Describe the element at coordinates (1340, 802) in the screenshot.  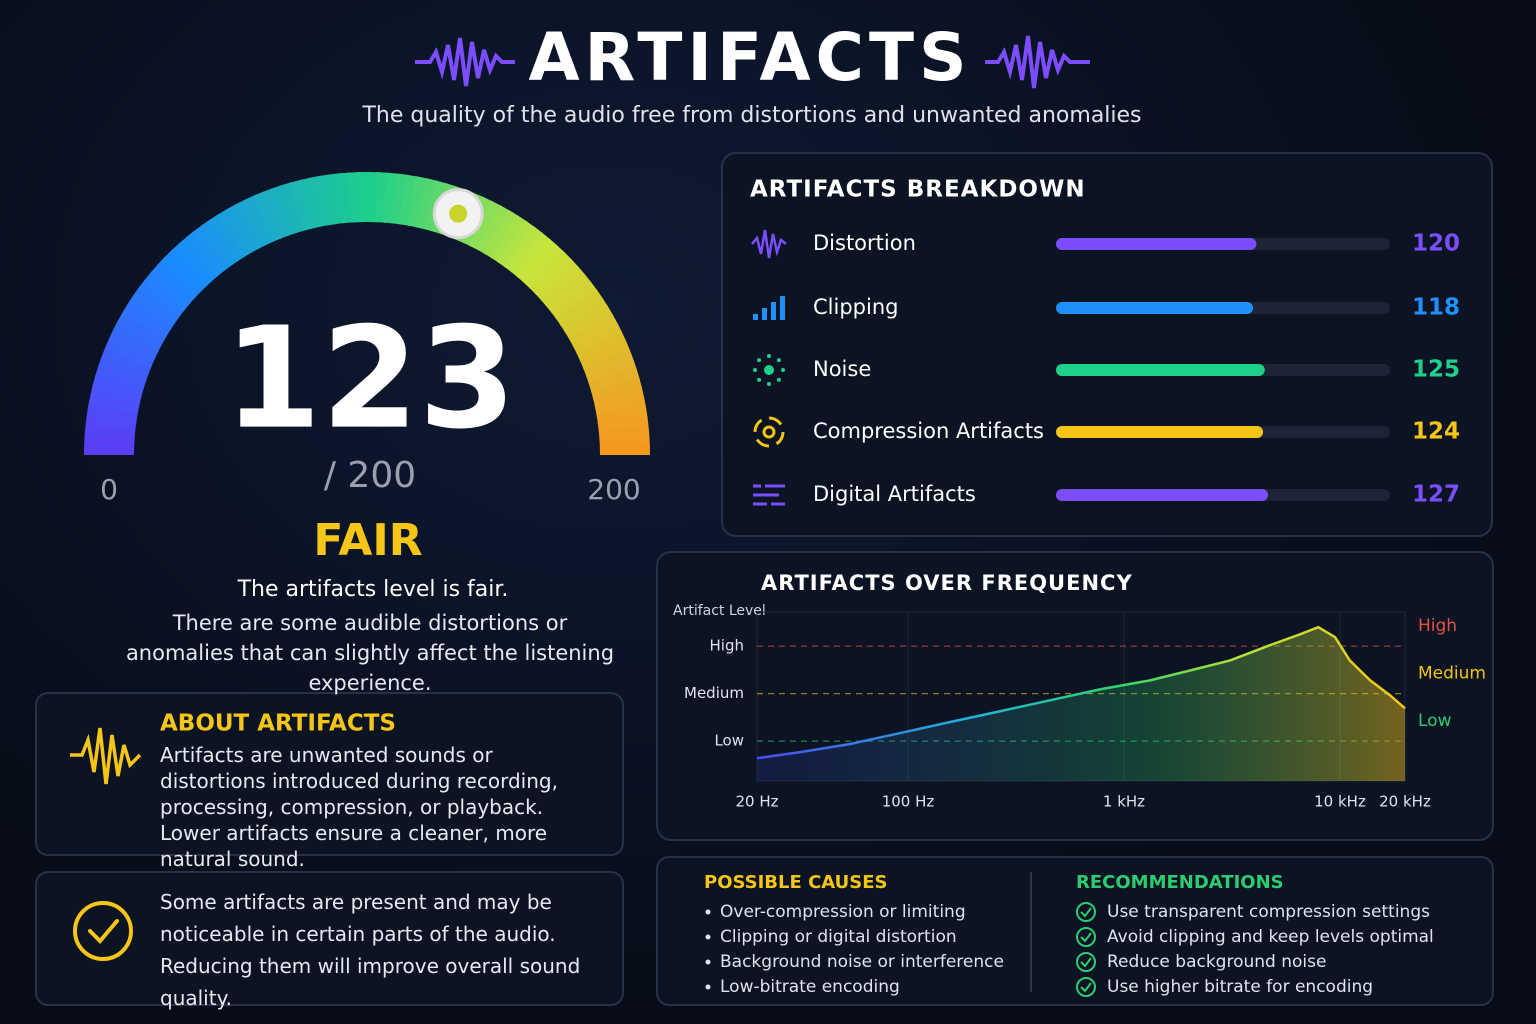
I see `x-tick-label: 10 kHz` at that location.